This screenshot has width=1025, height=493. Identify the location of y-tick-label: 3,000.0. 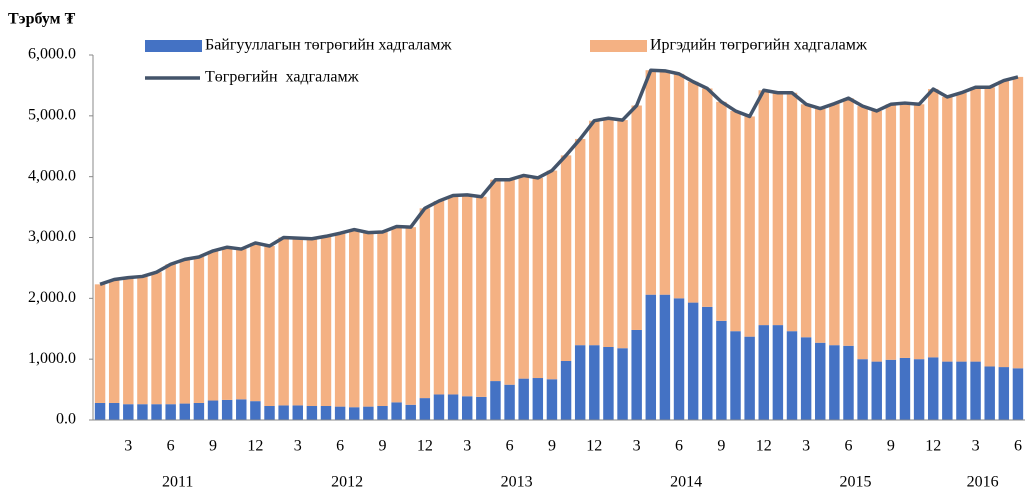
(52, 236).